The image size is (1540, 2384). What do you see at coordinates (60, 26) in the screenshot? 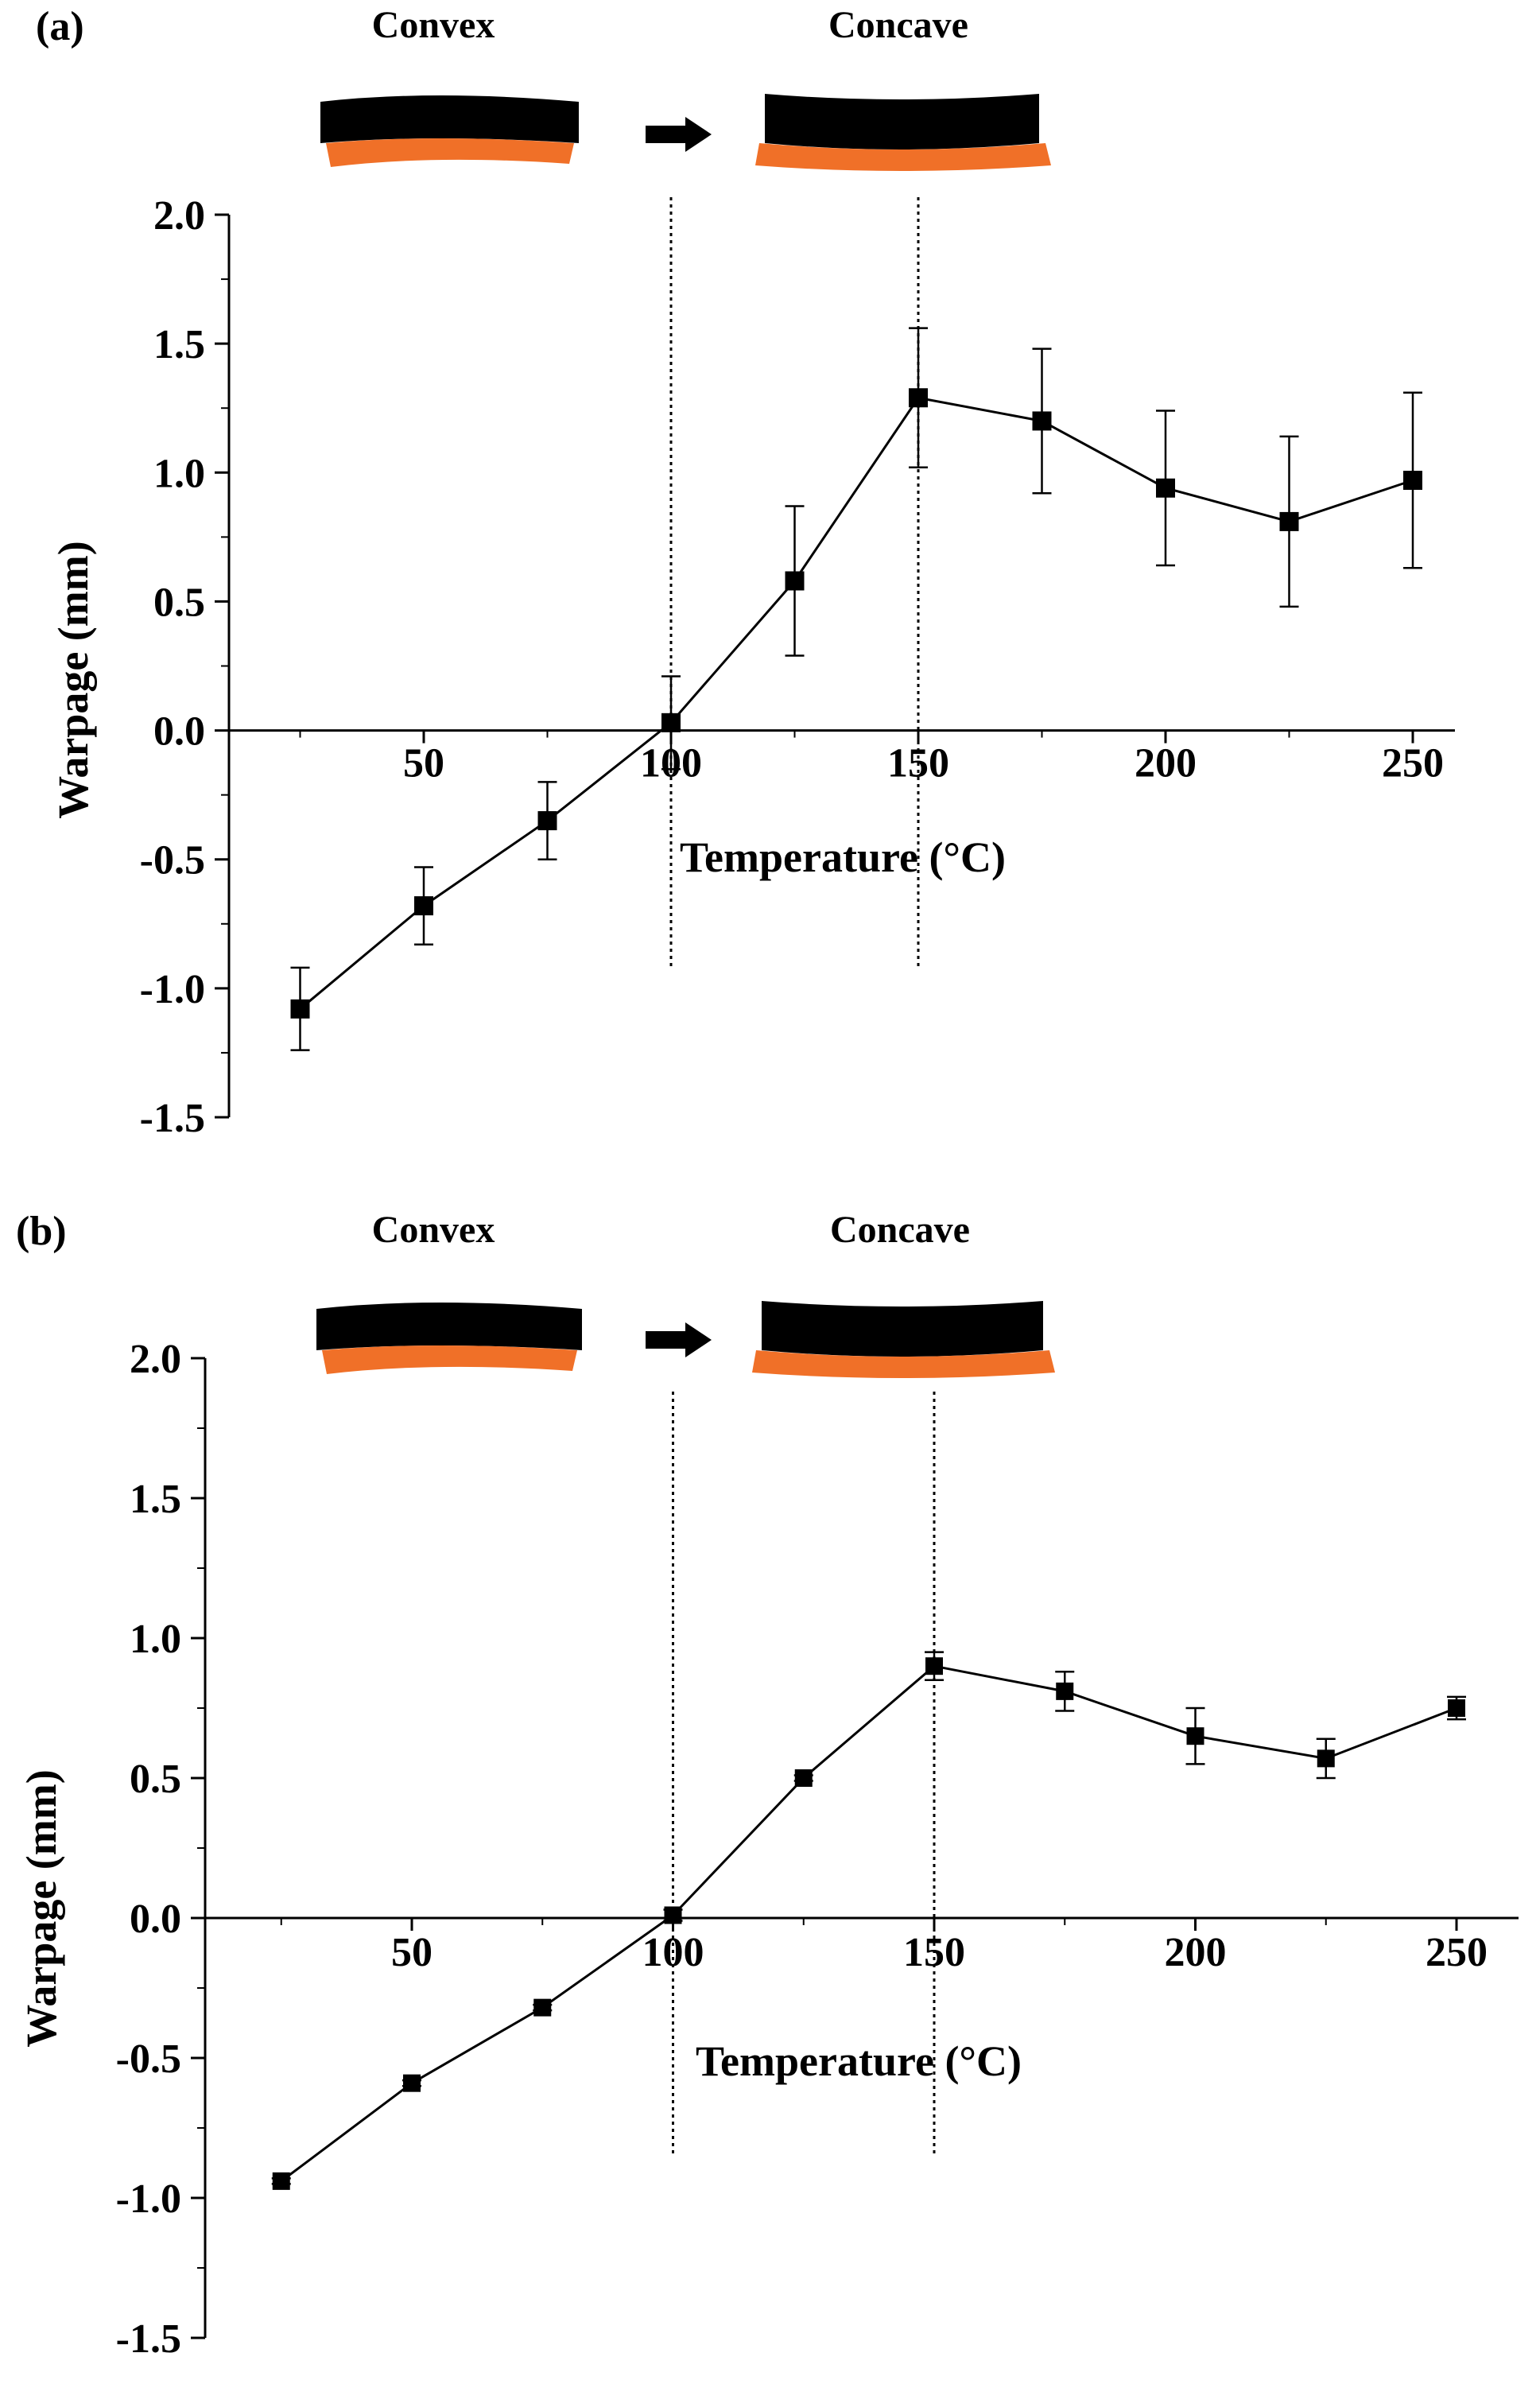
I see `panel-label: (a)` at bounding box center [60, 26].